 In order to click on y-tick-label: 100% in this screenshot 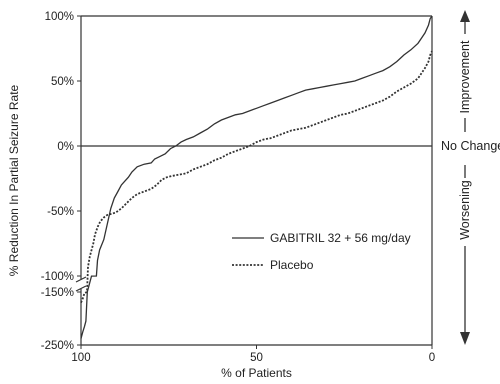, I will do `click(59, 17)`.